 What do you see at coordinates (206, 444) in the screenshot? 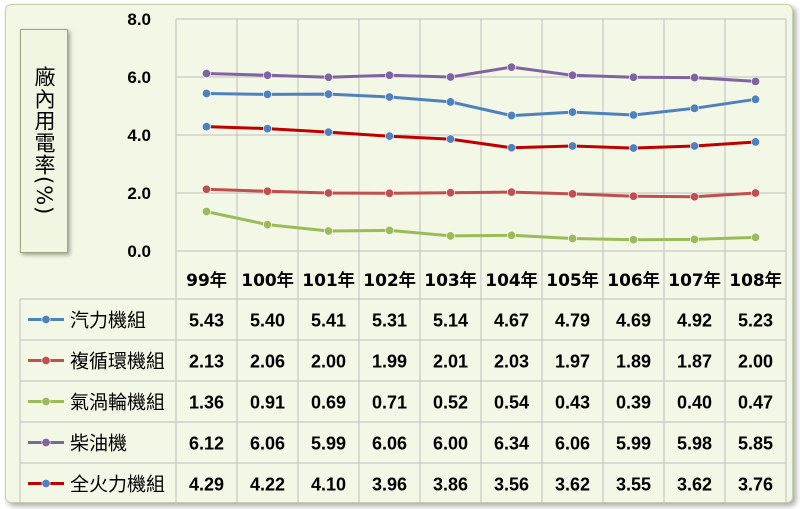
I see `table-value: 6.12` at bounding box center [206, 444].